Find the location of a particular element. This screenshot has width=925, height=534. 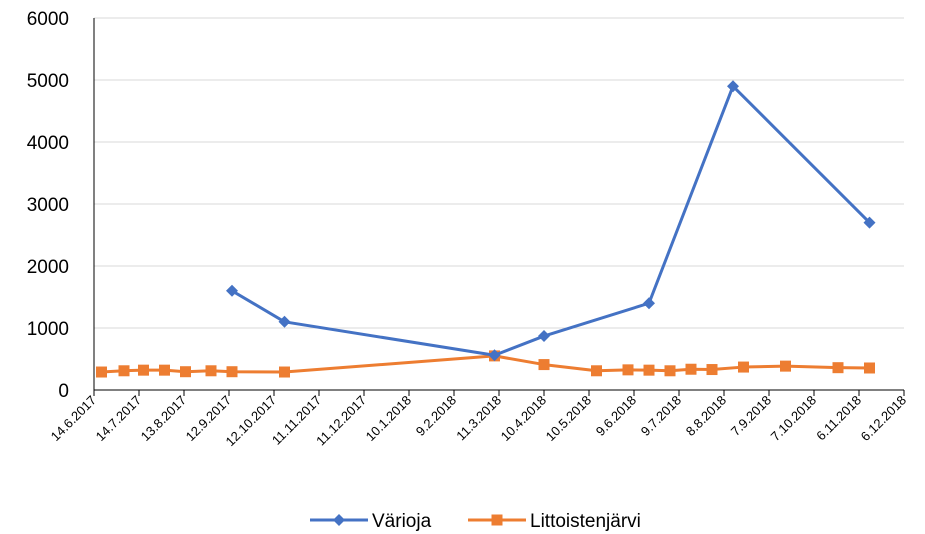

legend: Värioja Littoistenjärvi is located at coordinates (475, 521).